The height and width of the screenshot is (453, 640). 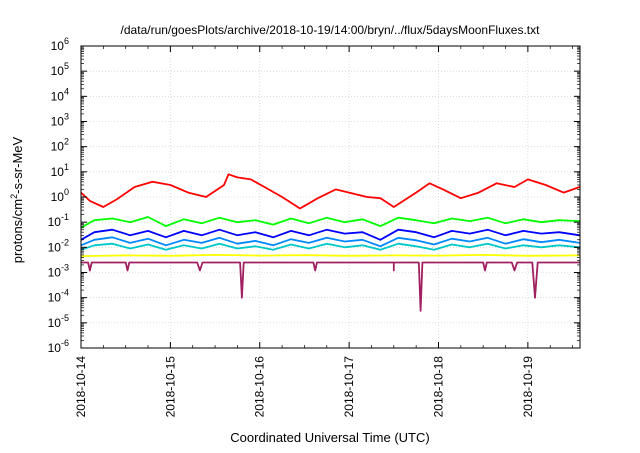 I want to click on y-tick-label: 10², so click(x=60, y=145).